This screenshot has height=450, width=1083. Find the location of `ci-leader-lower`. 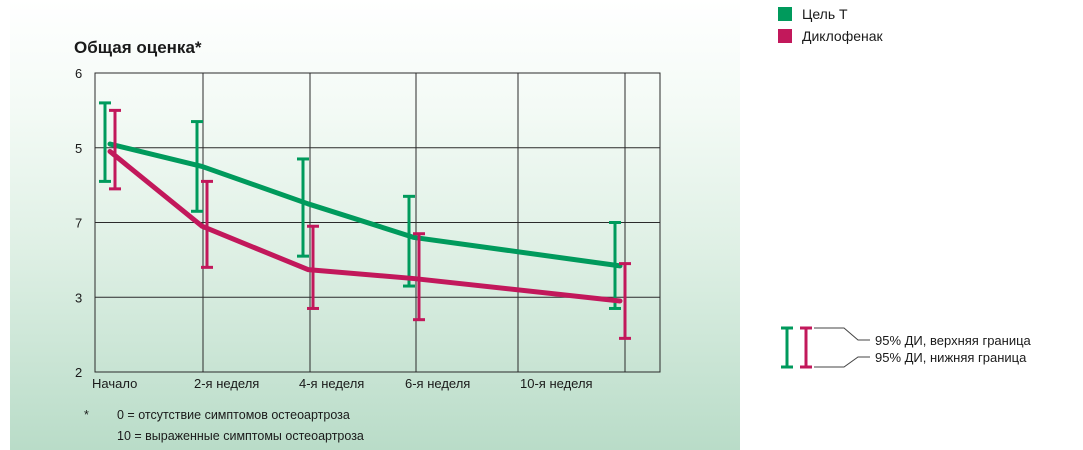

ci-leader-lower is located at coordinates (842, 362).